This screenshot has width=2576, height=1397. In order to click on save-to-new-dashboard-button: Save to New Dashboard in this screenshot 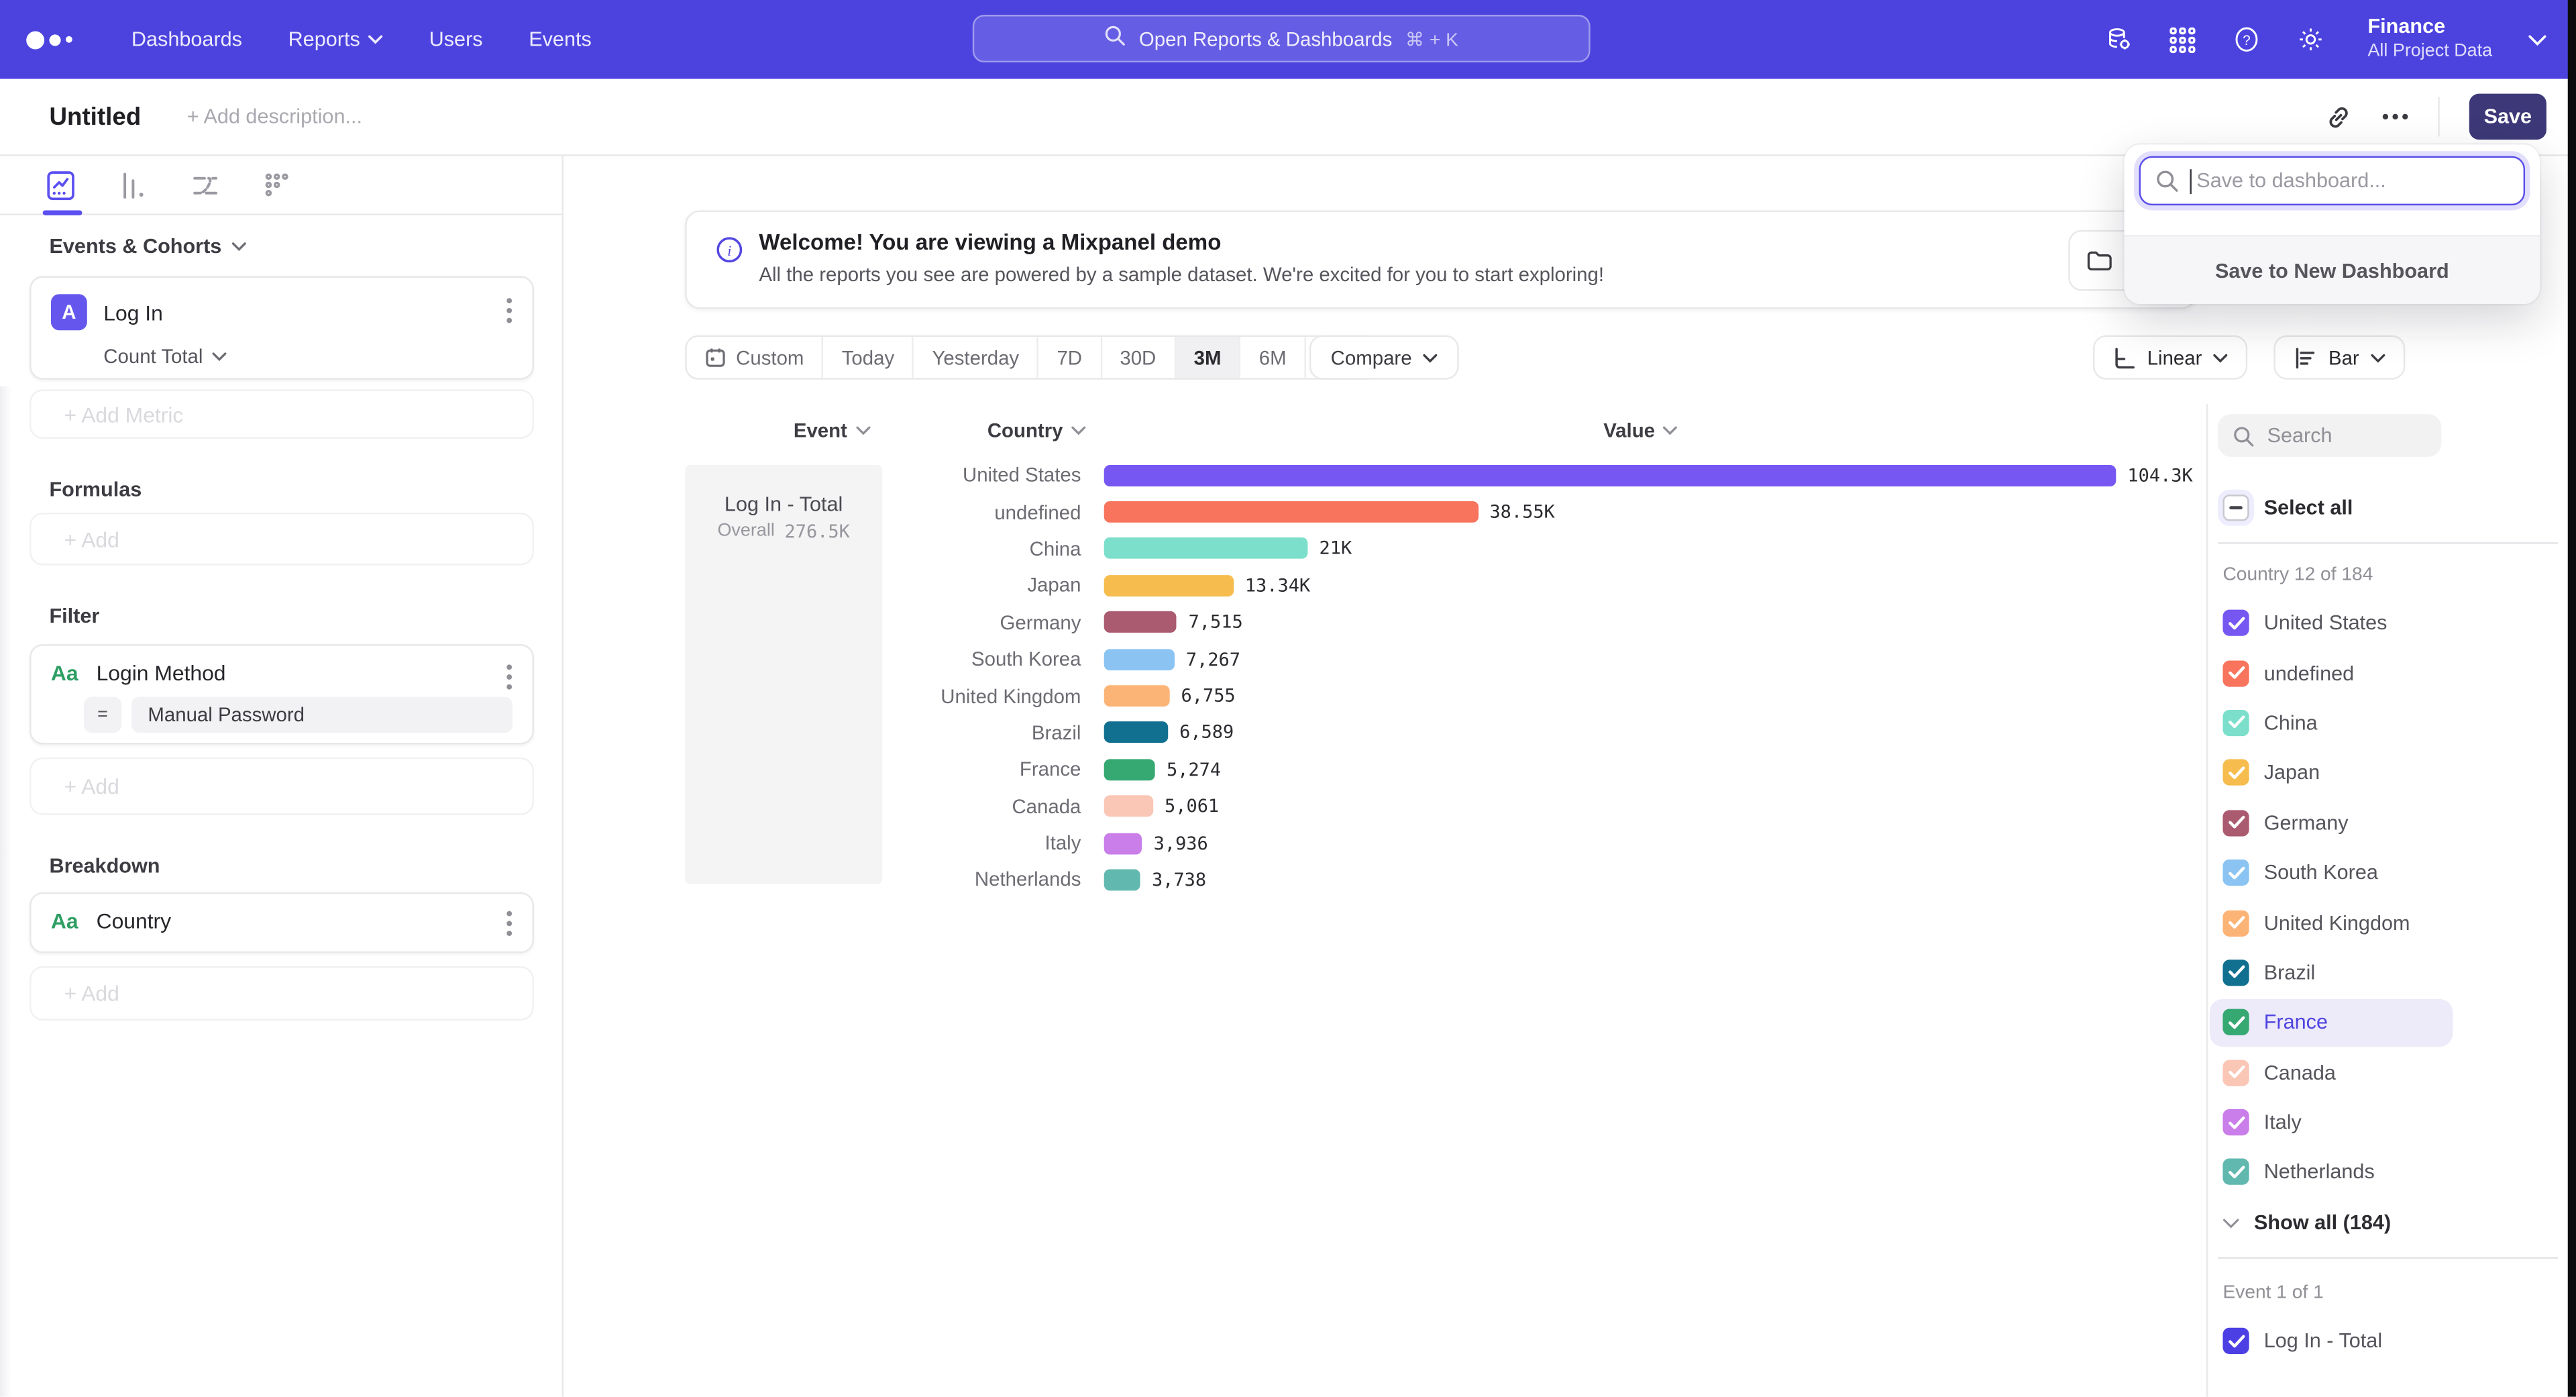, I will do `click(2332, 270)`.